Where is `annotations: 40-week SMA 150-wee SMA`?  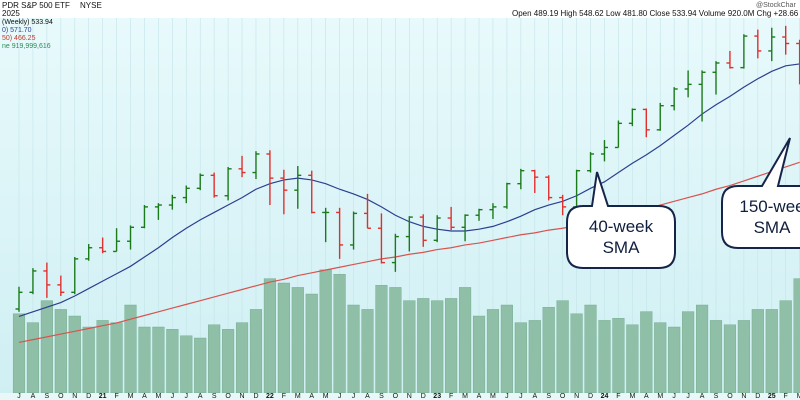 annotations: 40-week SMA 150-wee SMA is located at coordinates (683, 203).